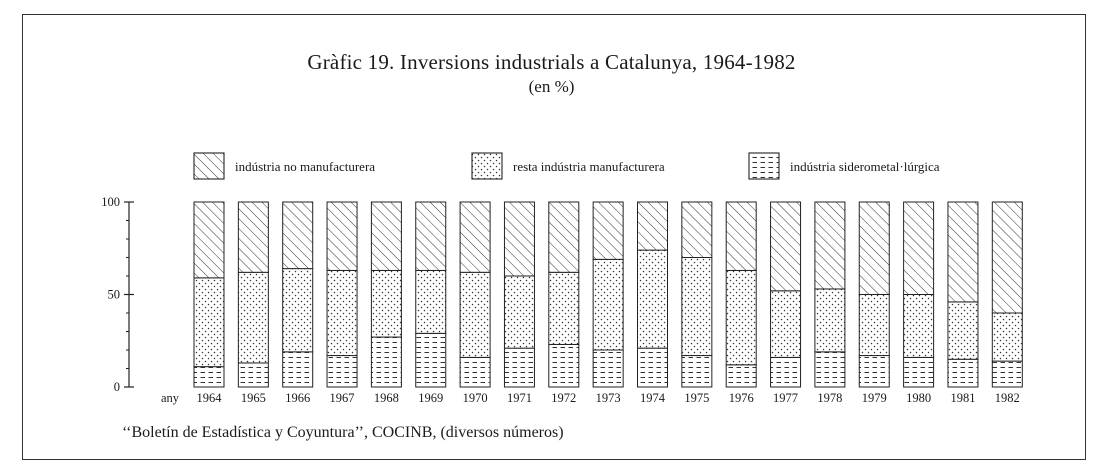  Describe the element at coordinates (865, 166) in the screenshot. I see `legend-label: indústria siderometal·lúrgica` at that location.